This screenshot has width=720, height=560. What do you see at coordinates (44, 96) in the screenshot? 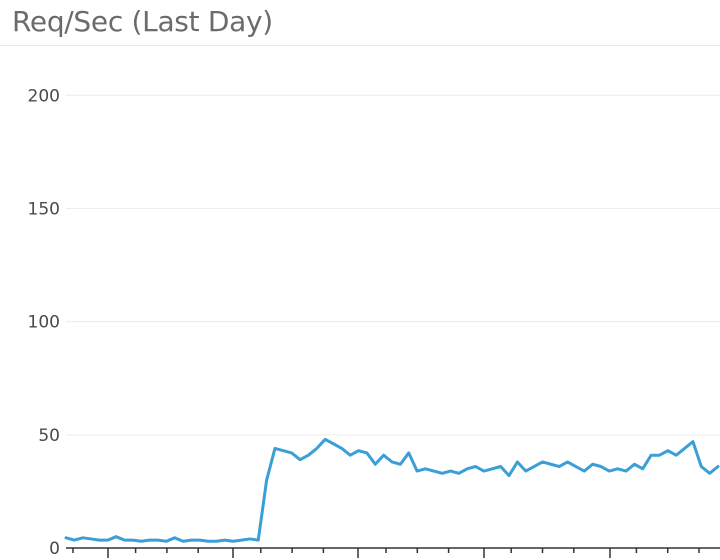
I see `y-tick-label-200: 200` at bounding box center [44, 96].